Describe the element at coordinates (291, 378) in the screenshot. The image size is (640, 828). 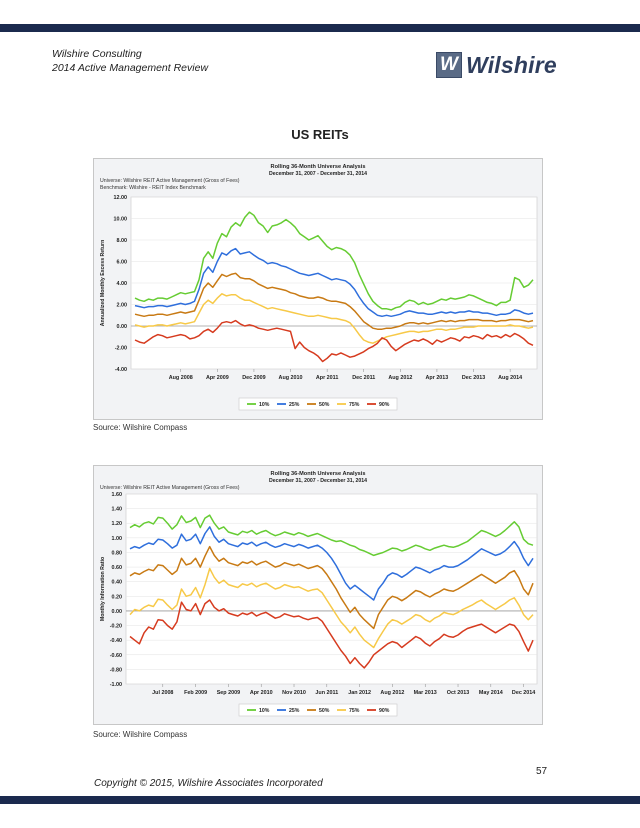
I see `x-tick-label: Aug 2010` at that location.